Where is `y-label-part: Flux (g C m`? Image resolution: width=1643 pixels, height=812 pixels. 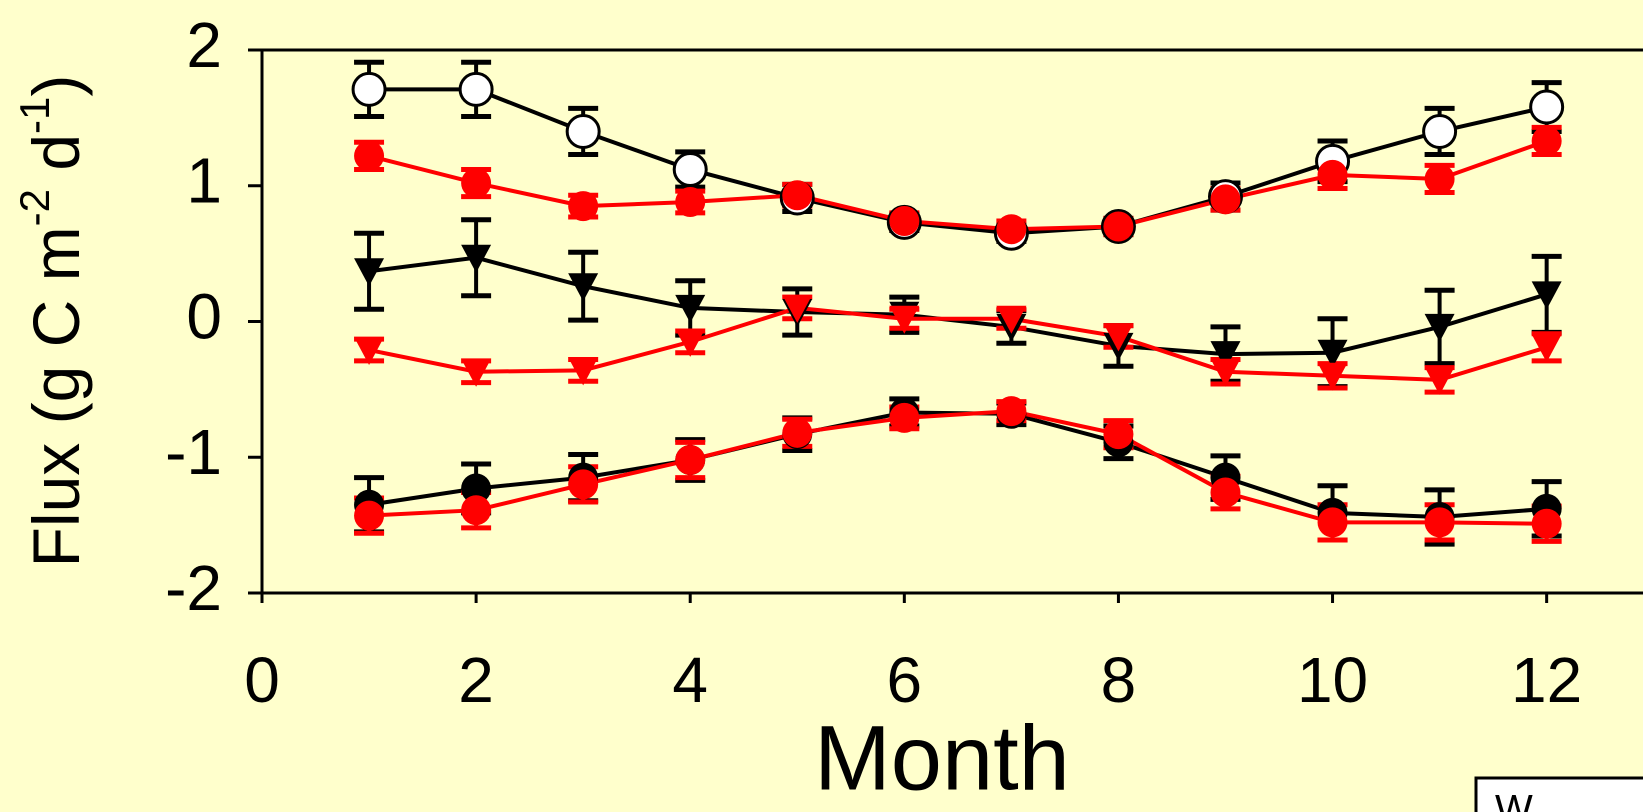 y-label-part: Flux (g C m is located at coordinates (56, 396).